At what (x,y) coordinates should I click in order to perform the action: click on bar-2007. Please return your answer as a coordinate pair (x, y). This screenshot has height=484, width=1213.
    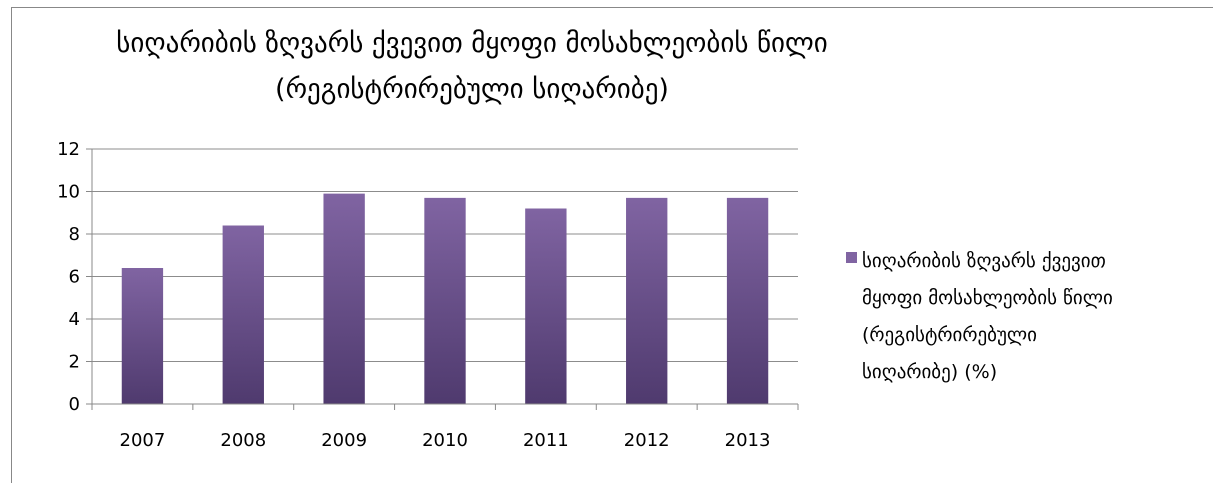
    Looking at the image, I should click on (142, 336).